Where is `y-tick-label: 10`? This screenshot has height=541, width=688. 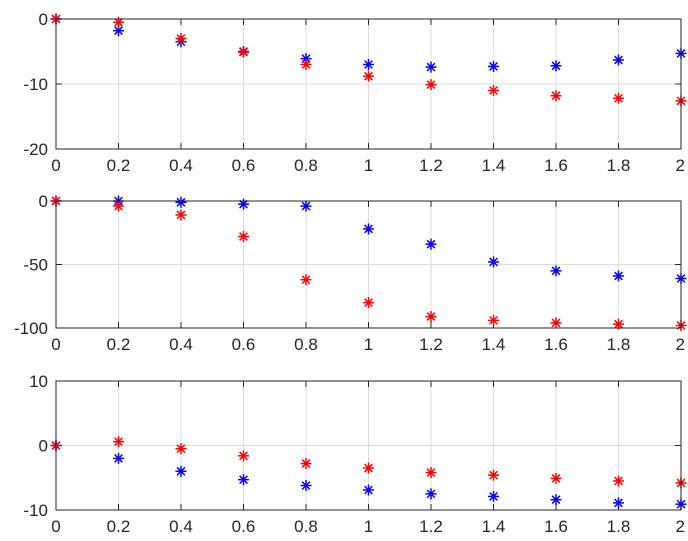
y-tick-label: 10 is located at coordinates (38, 381).